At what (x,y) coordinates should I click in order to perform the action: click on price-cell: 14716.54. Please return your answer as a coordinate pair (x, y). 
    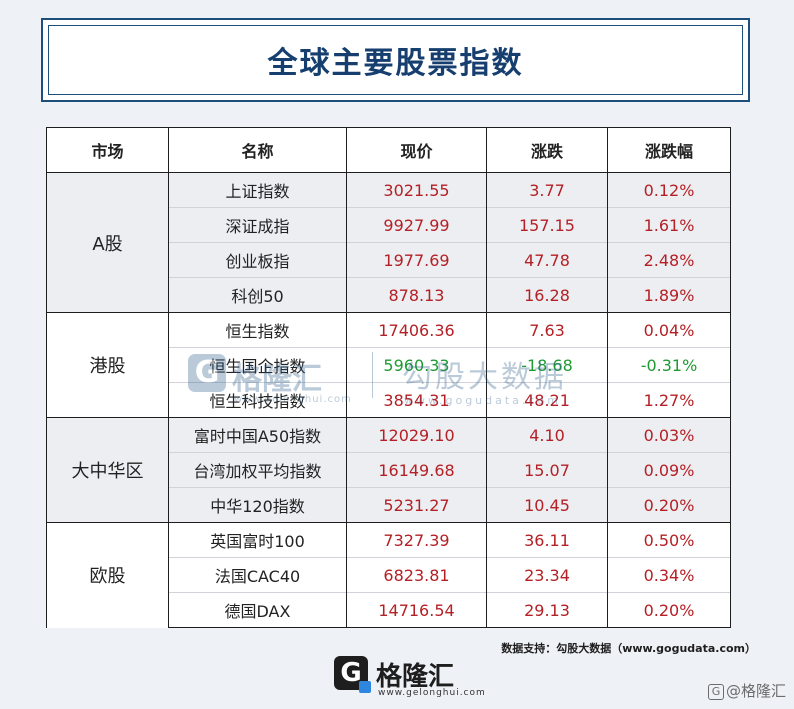
    Looking at the image, I should click on (416, 610).